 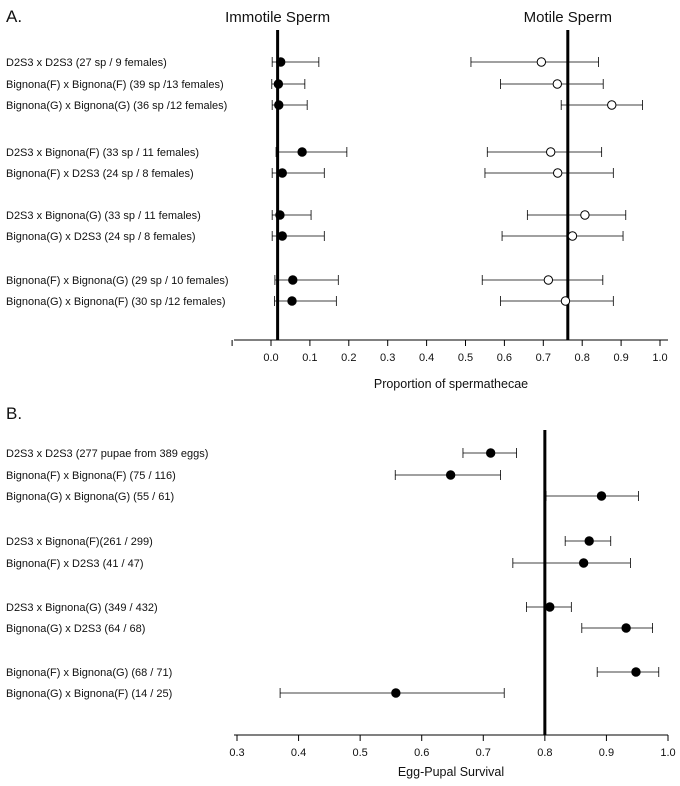 I want to click on panel-b-letter: B., so click(x=14, y=413).